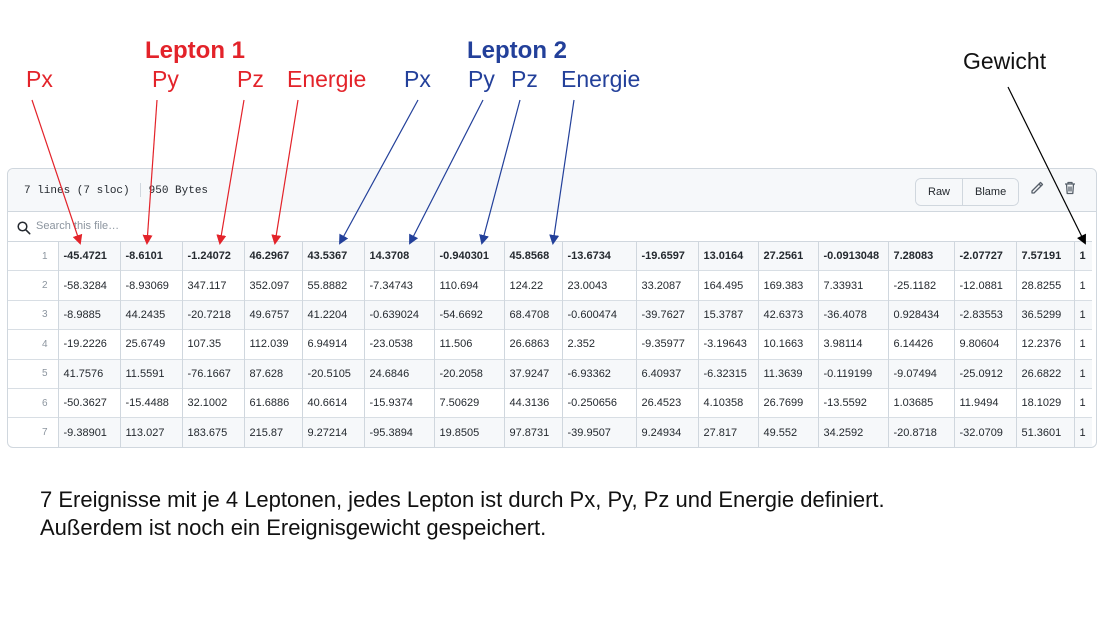 The image size is (1102, 620). What do you see at coordinates (727, 285) in the screenshot?
I see `table-cell: 164.495` at bounding box center [727, 285].